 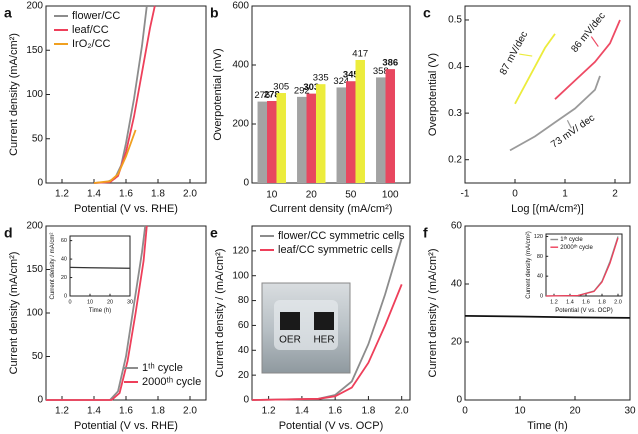 What do you see at coordinates (90, 30) in the screenshot?
I see `legend-label: leaf/CC` at bounding box center [90, 30].